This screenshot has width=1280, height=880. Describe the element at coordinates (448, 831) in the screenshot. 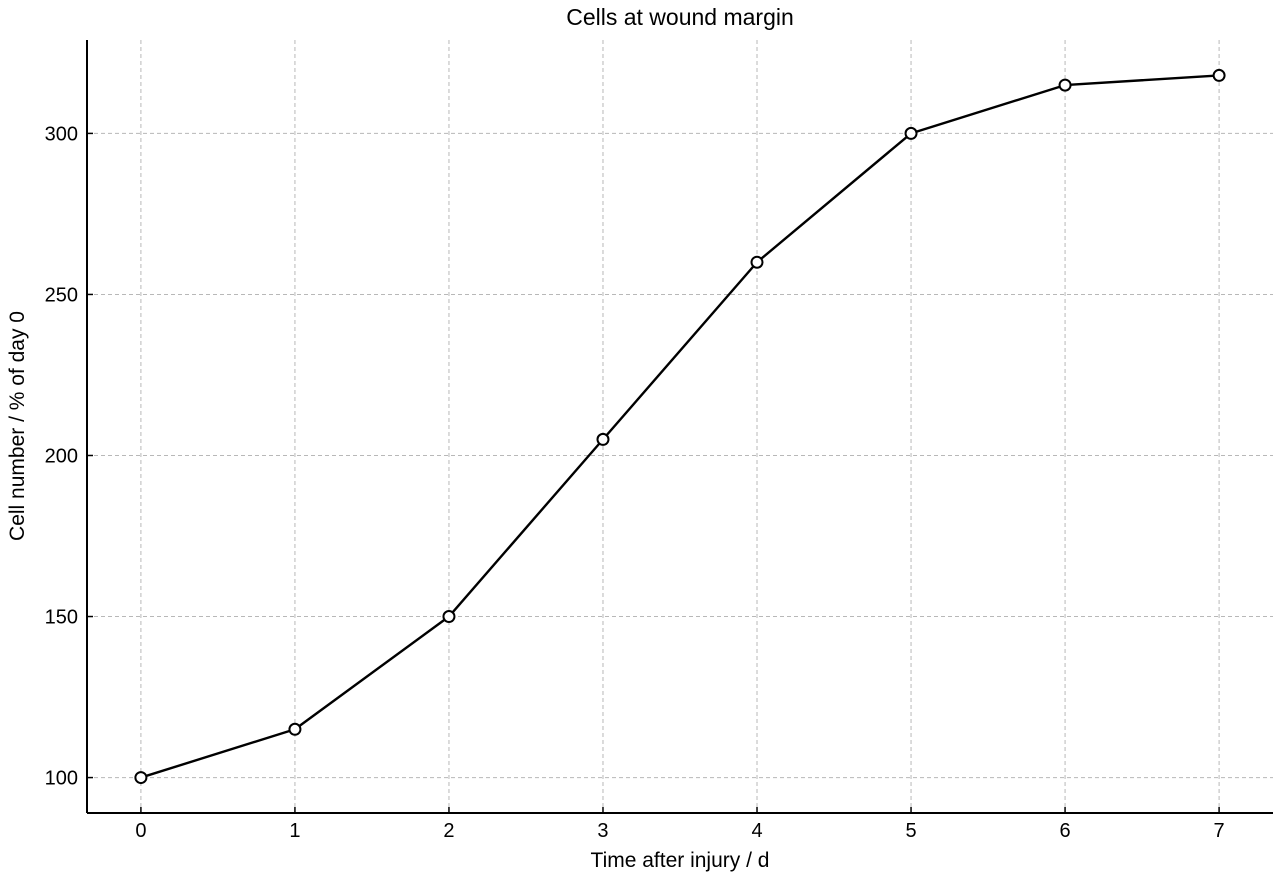

I see `x-tick-label: 2` at that location.